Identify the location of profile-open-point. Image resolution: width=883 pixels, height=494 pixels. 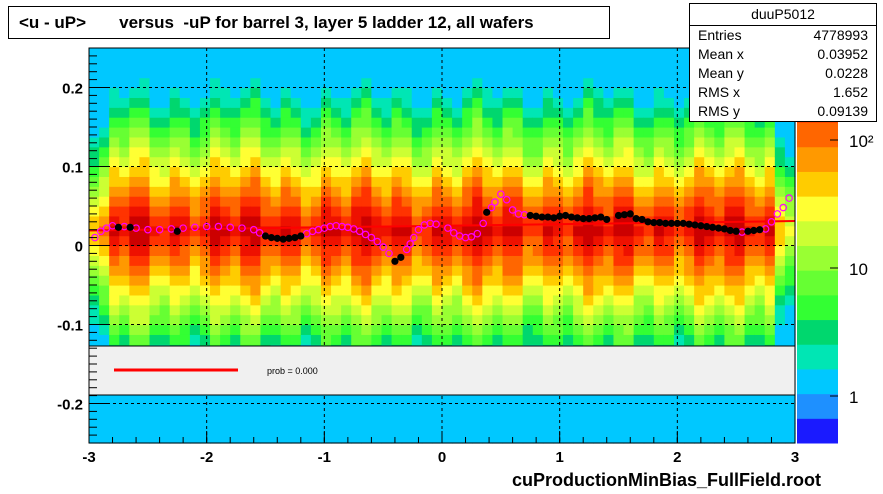
(259, 233).